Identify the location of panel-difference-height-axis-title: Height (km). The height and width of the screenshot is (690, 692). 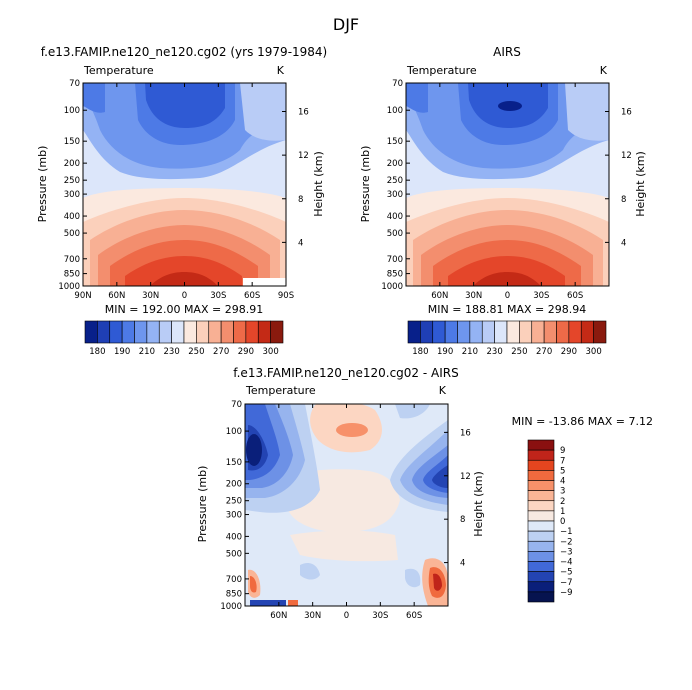
(478, 504).